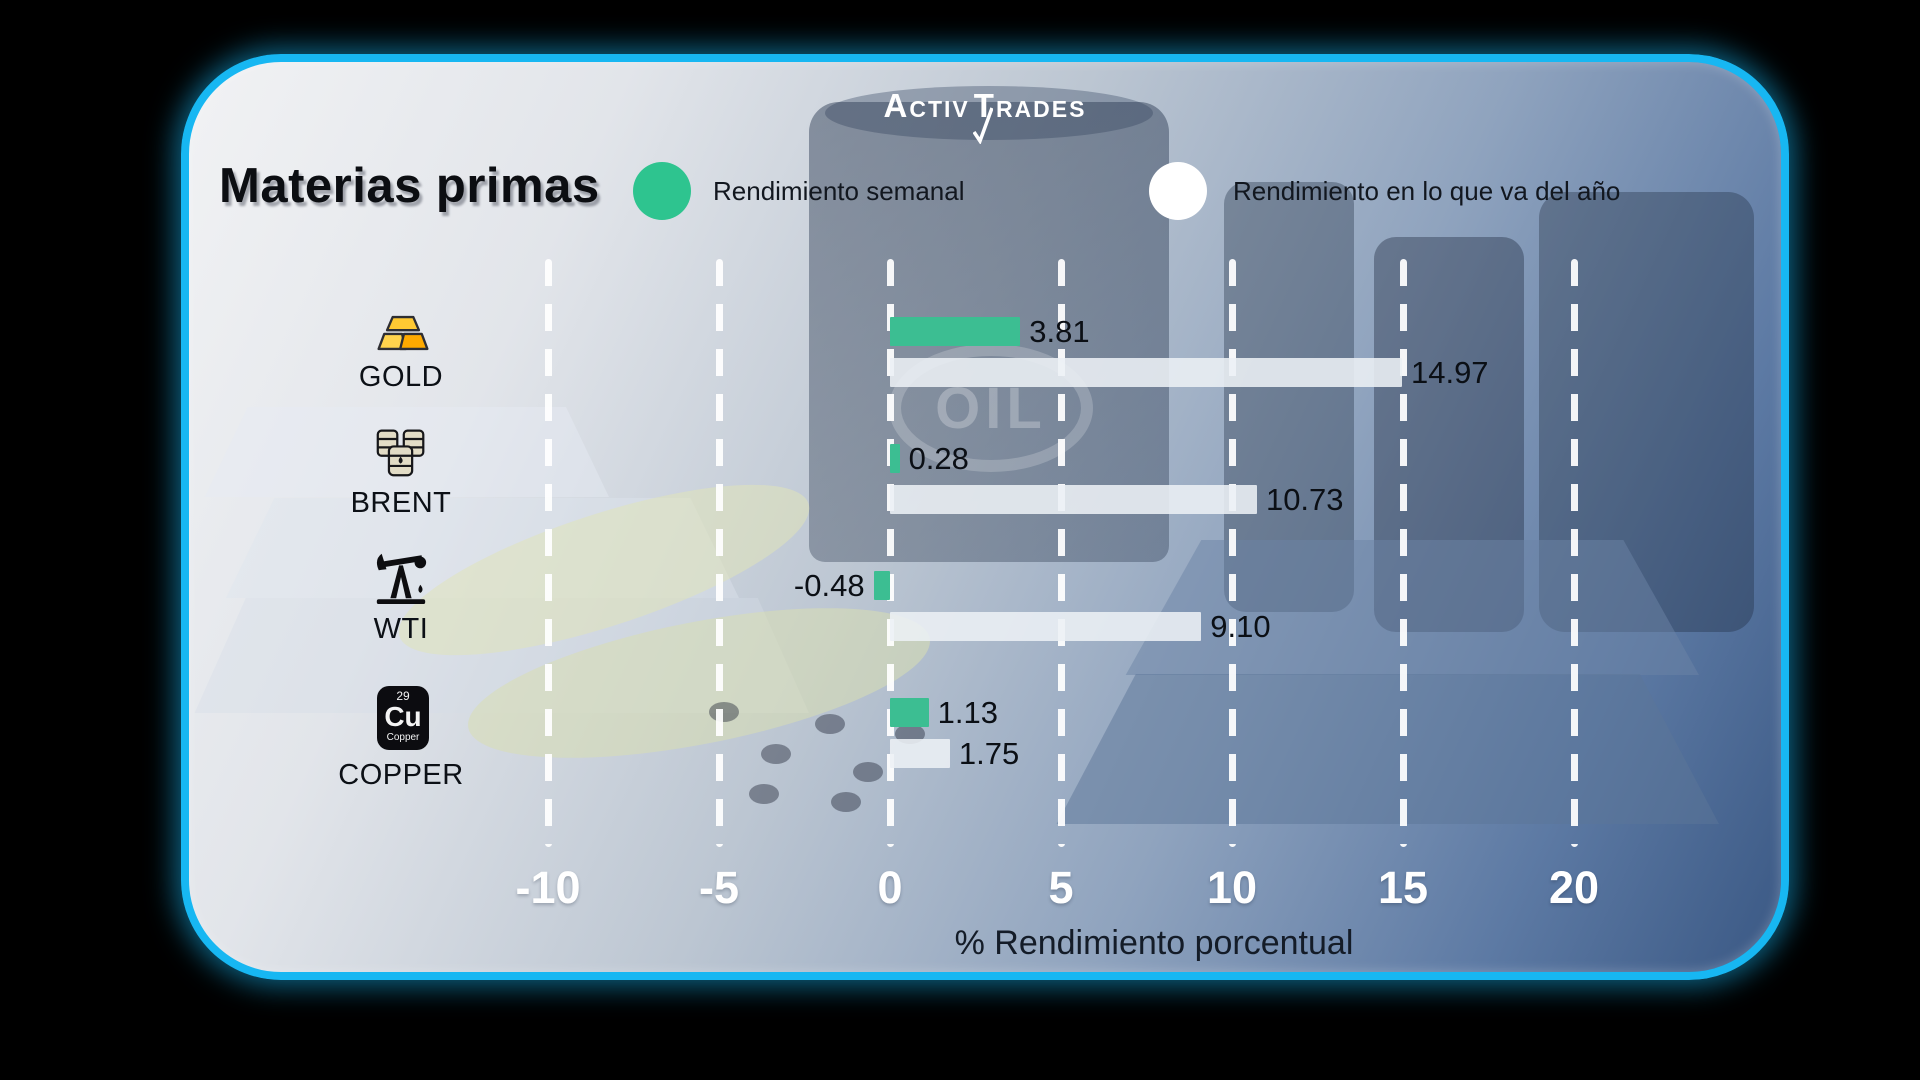 Image resolution: width=1920 pixels, height=1080 pixels. Describe the element at coordinates (1240, 626) in the screenshot. I see `value-label-ytd-wti: 9.10` at that location.